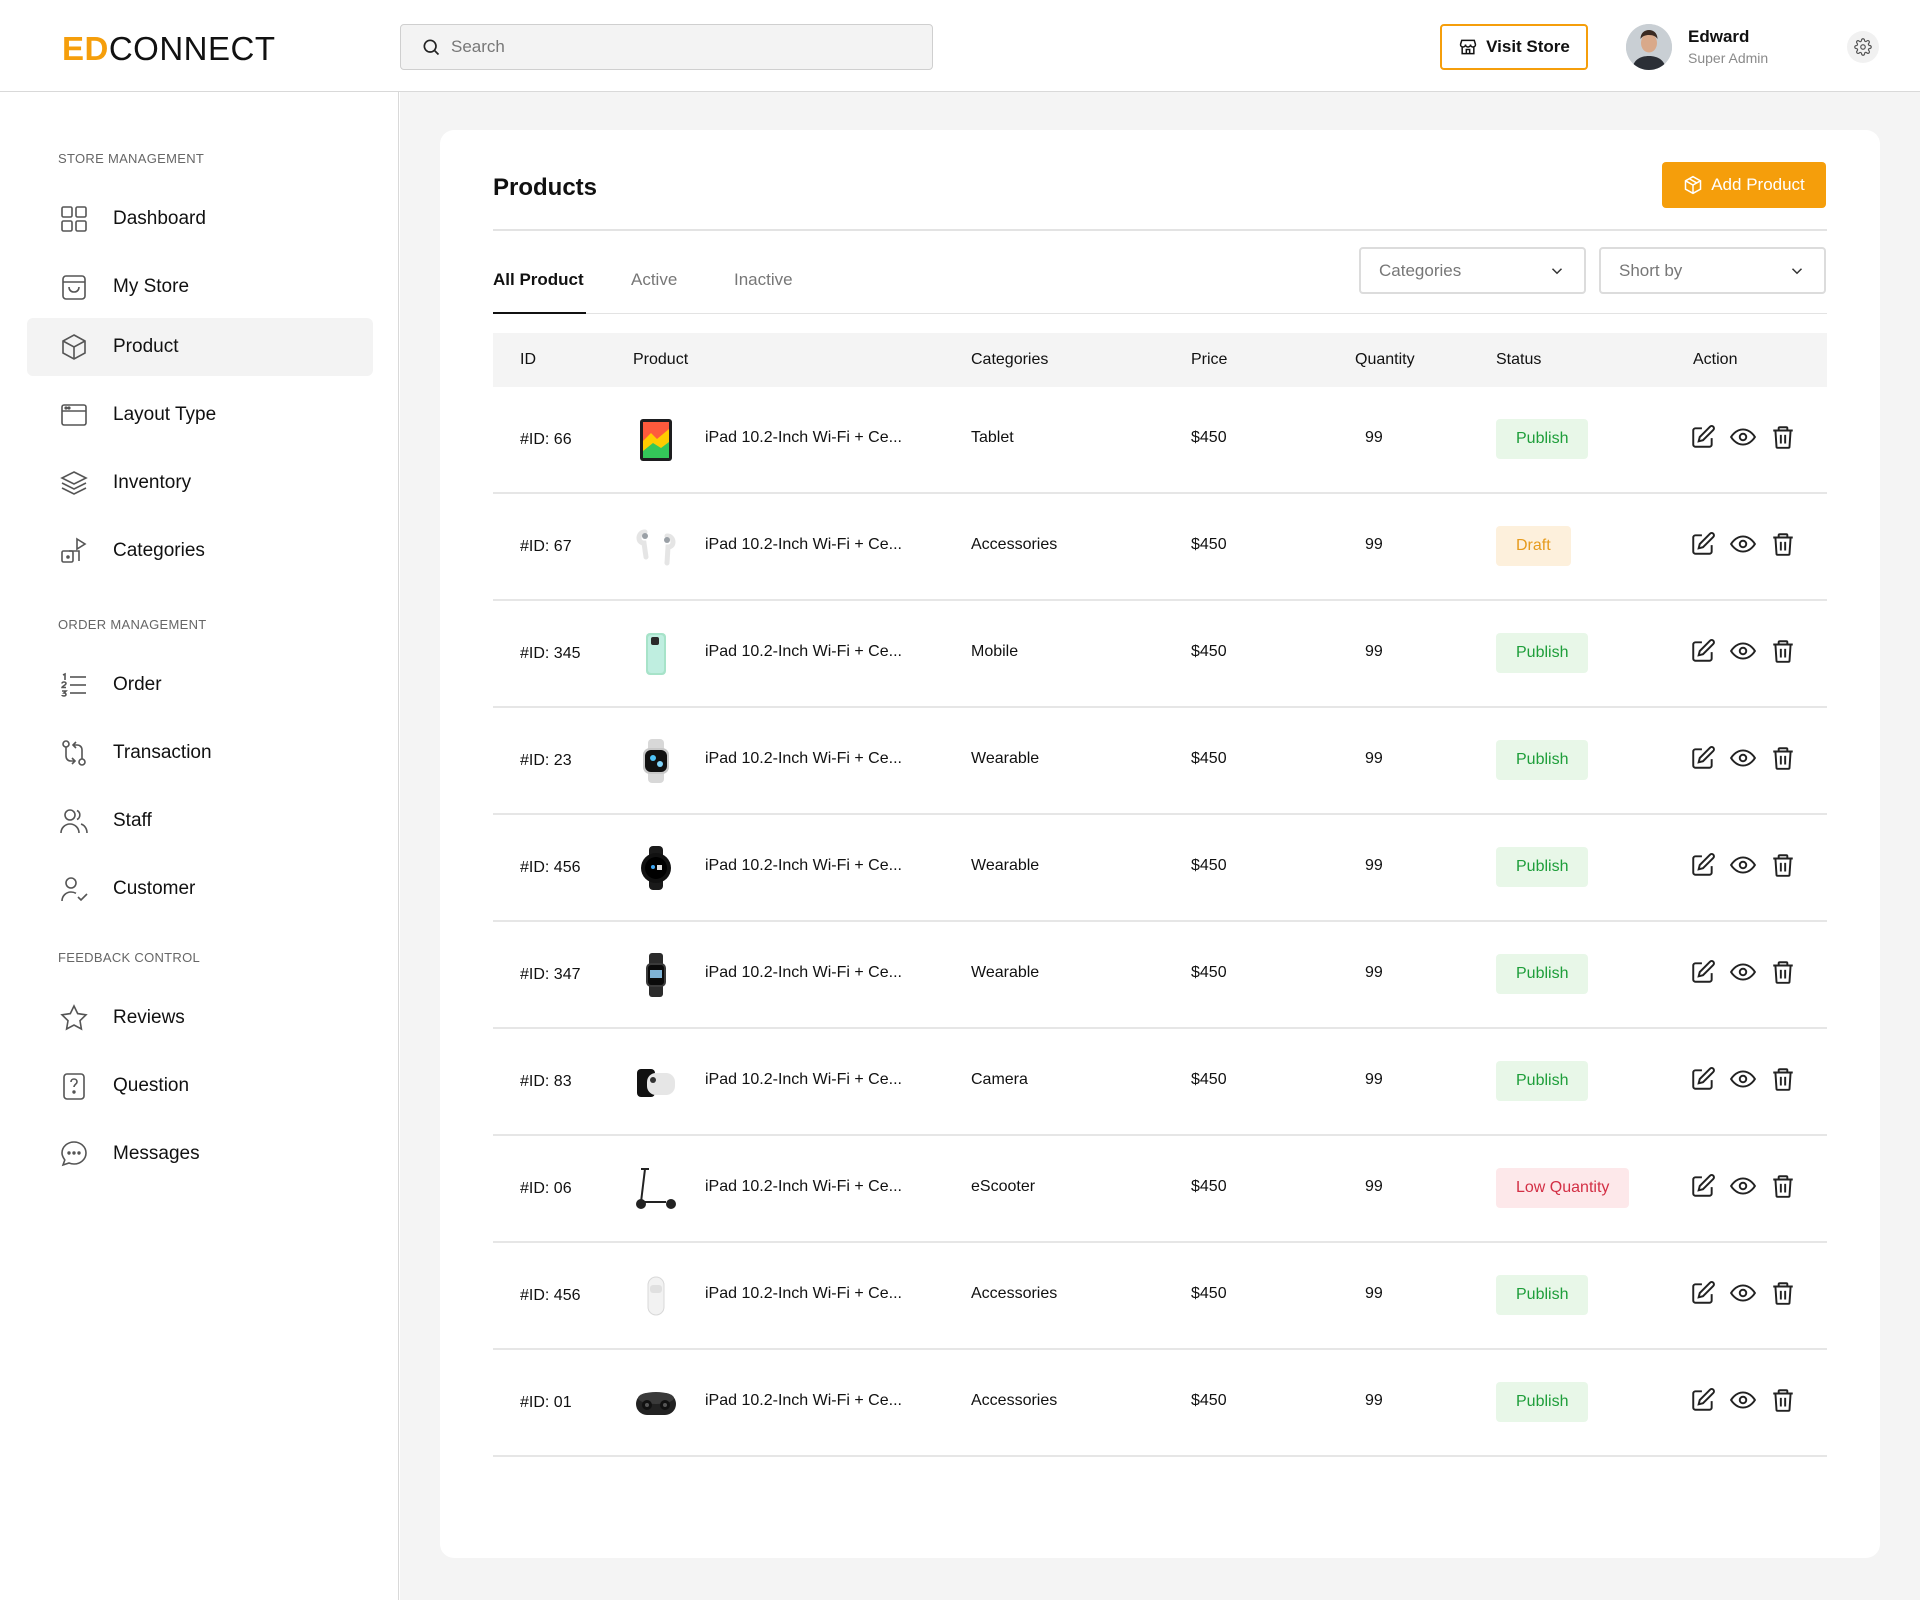 This screenshot has height=1600, width=1920. What do you see at coordinates (550, 653) in the screenshot?
I see `product-id: #ID: 345` at bounding box center [550, 653].